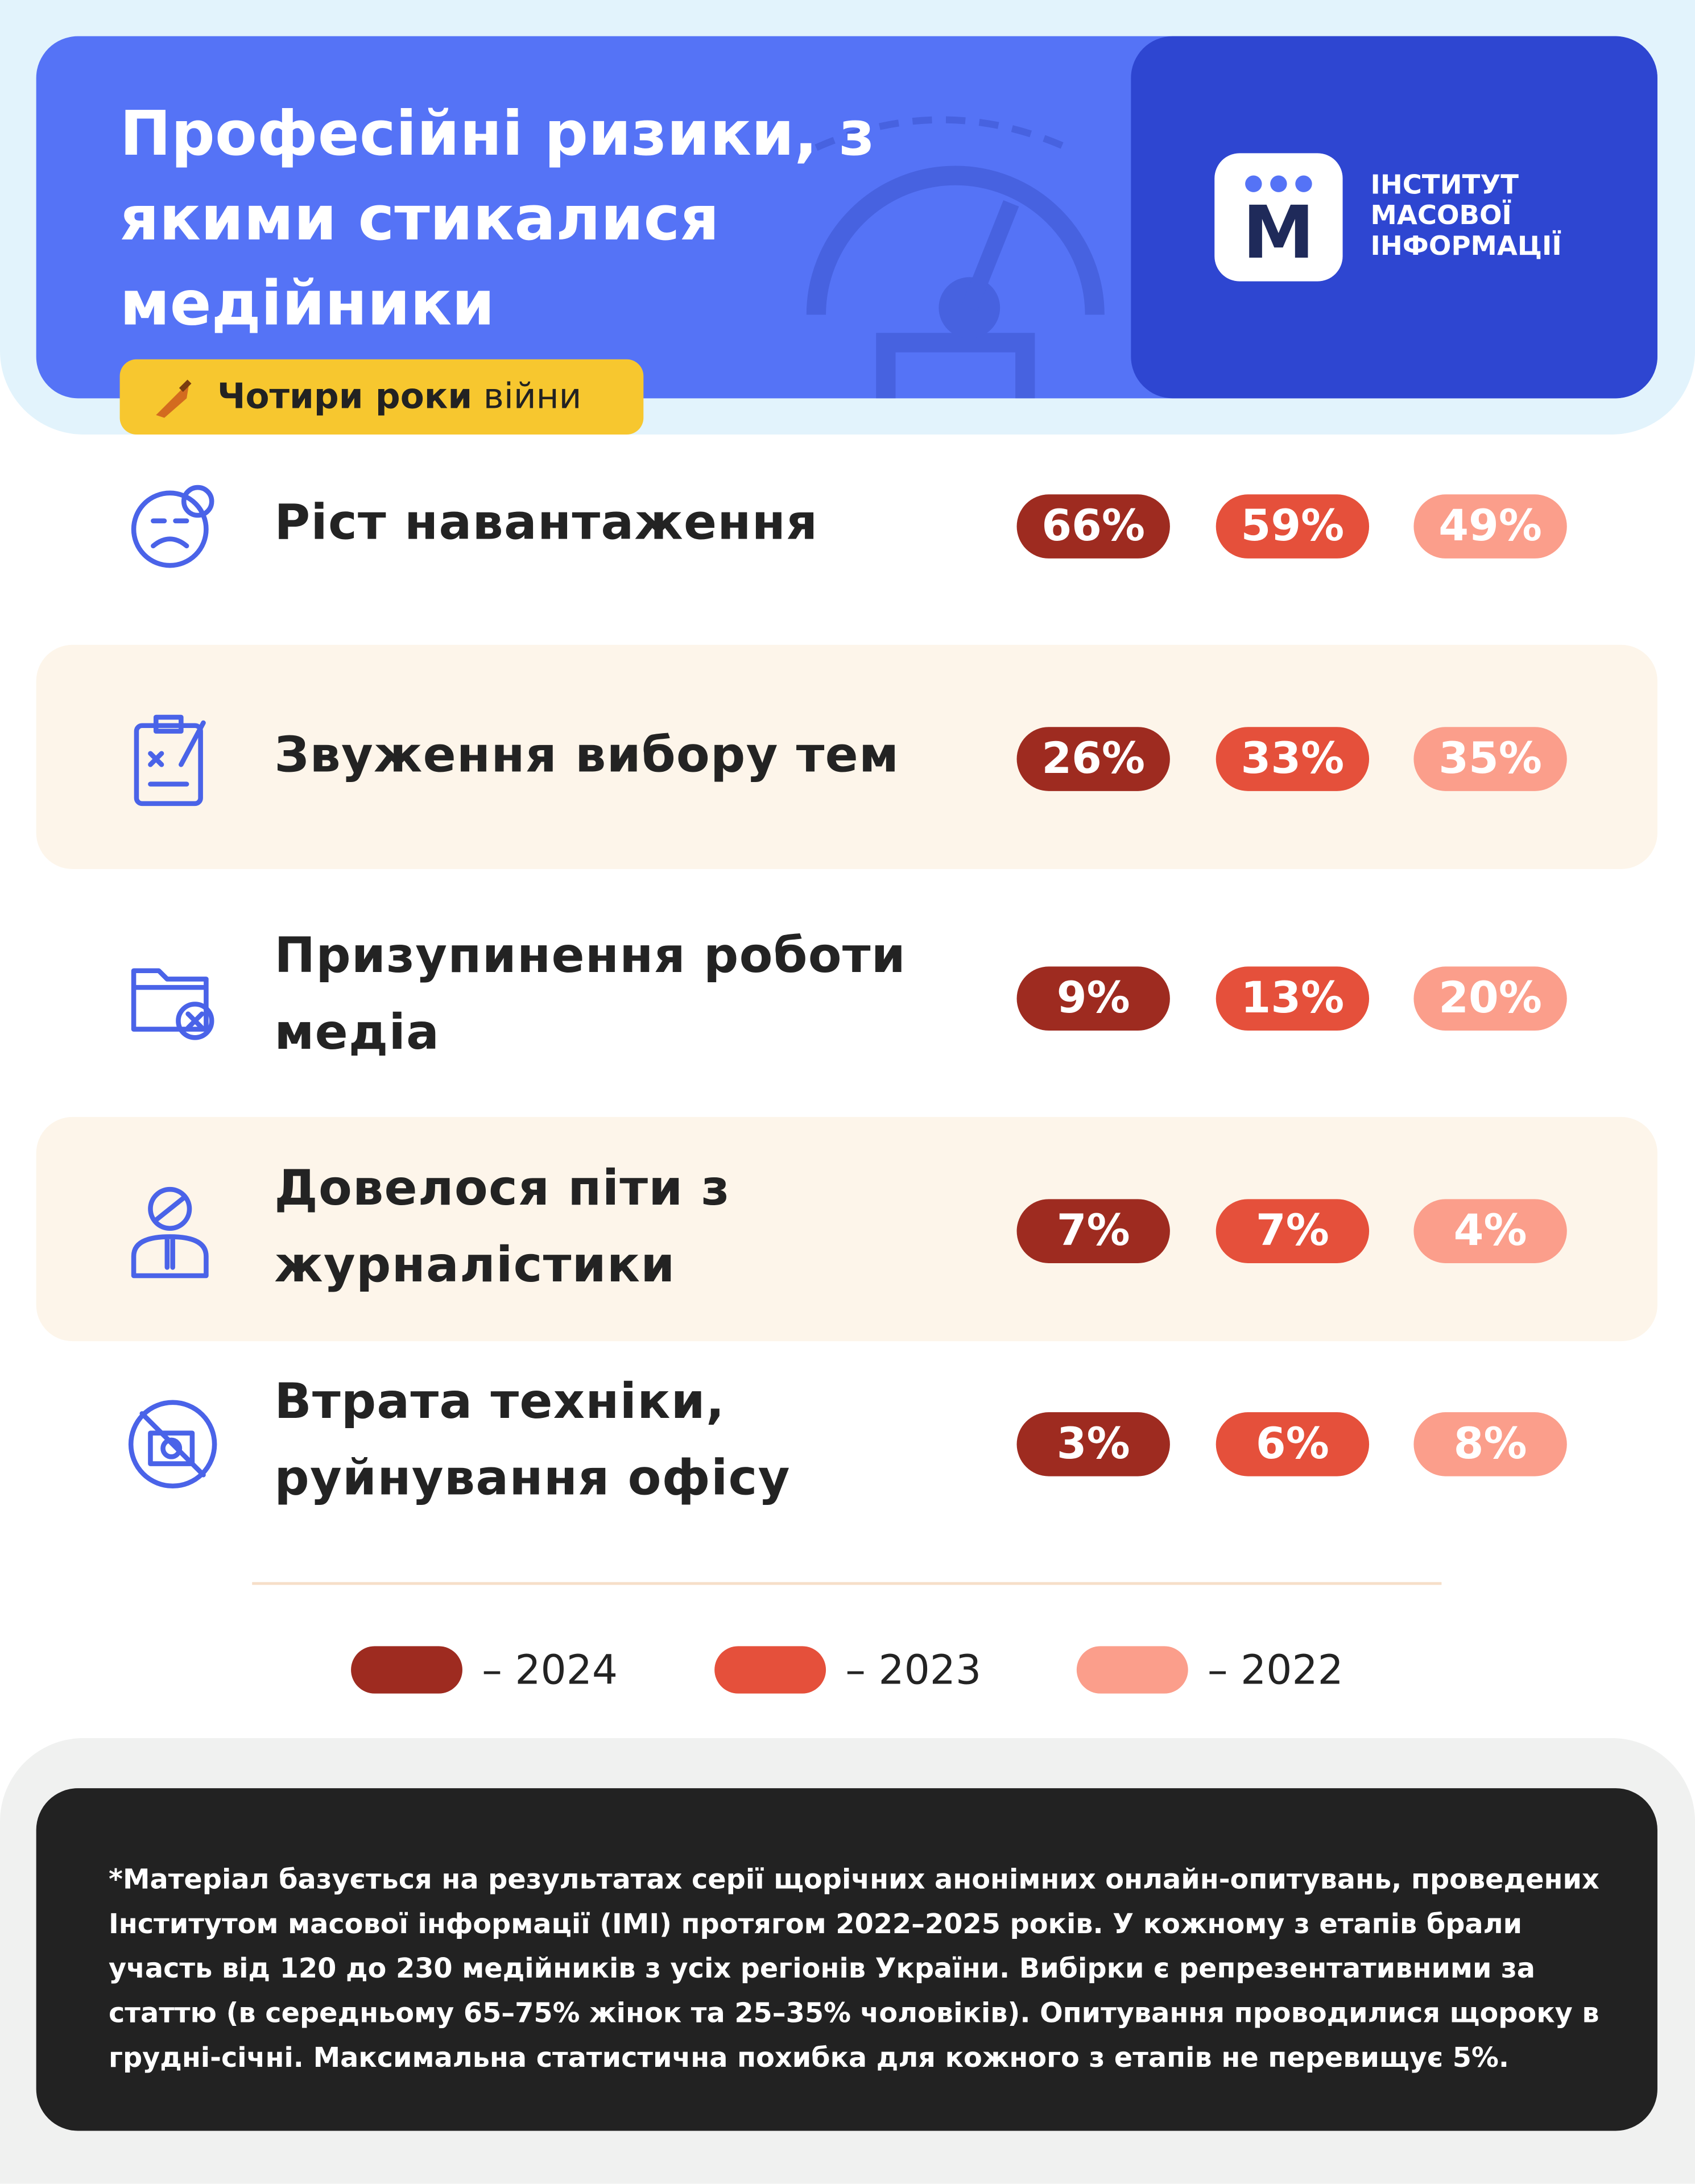  Describe the element at coordinates (502, 1227) in the screenshot. I see `row-label: Довелося піти з журналістики` at that location.